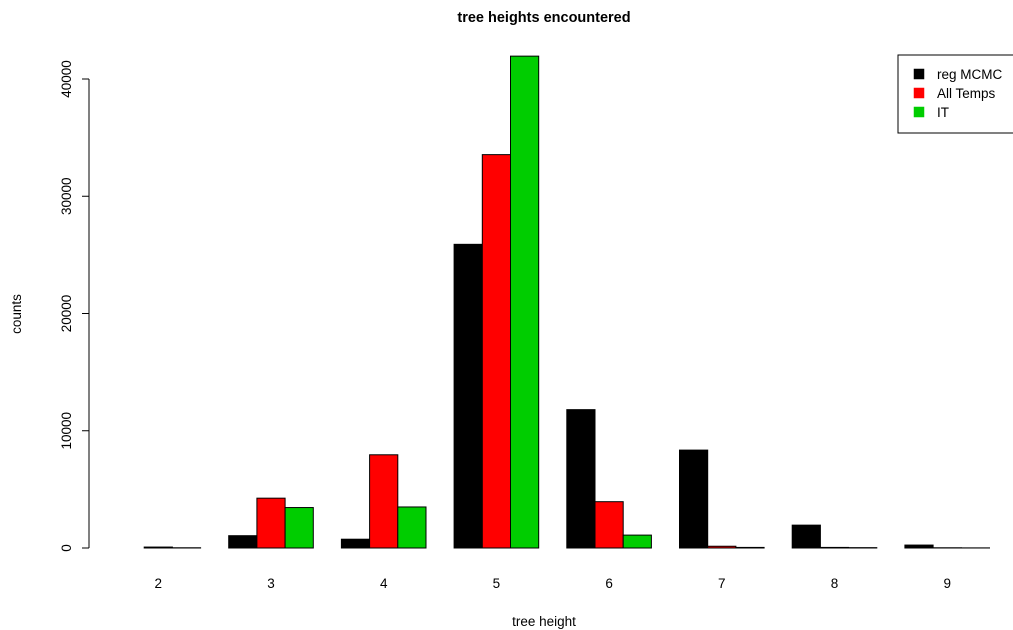 This screenshot has height=630, width=1013. What do you see at coordinates (384, 583) in the screenshot?
I see `x-tick-label: 4` at bounding box center [384, 583].